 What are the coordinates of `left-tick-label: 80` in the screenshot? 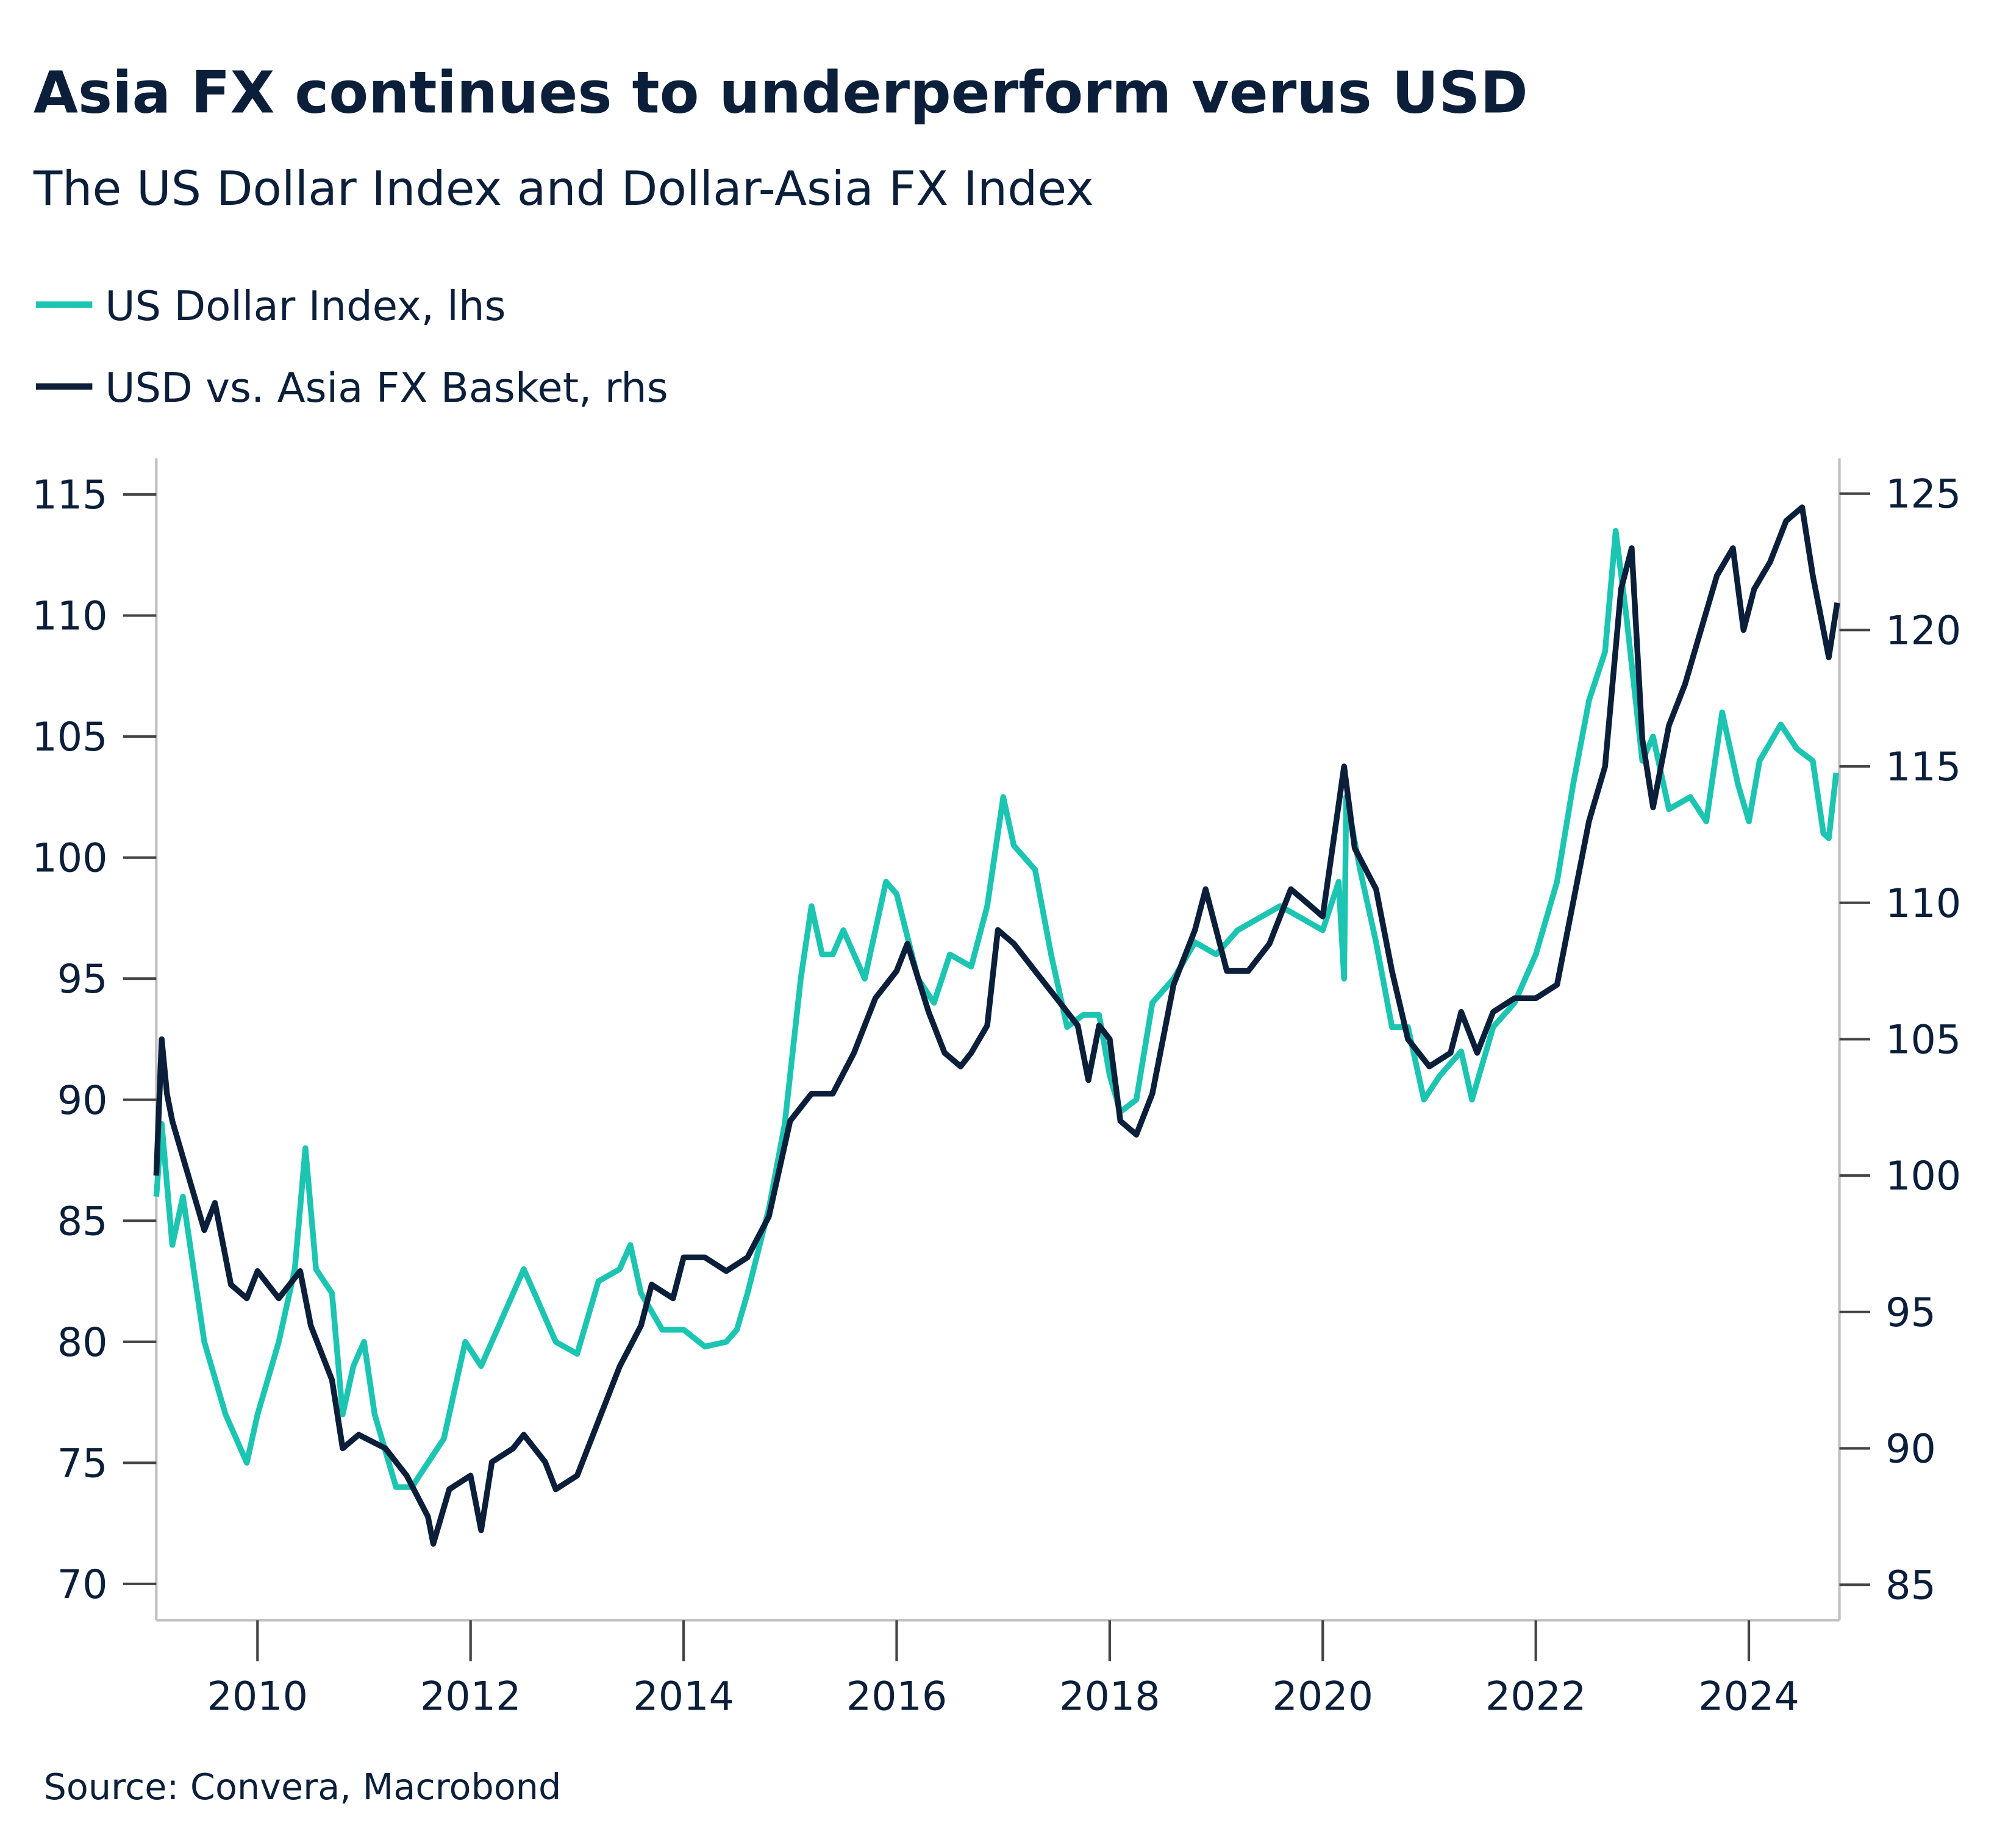 It's located at (82, 1343).